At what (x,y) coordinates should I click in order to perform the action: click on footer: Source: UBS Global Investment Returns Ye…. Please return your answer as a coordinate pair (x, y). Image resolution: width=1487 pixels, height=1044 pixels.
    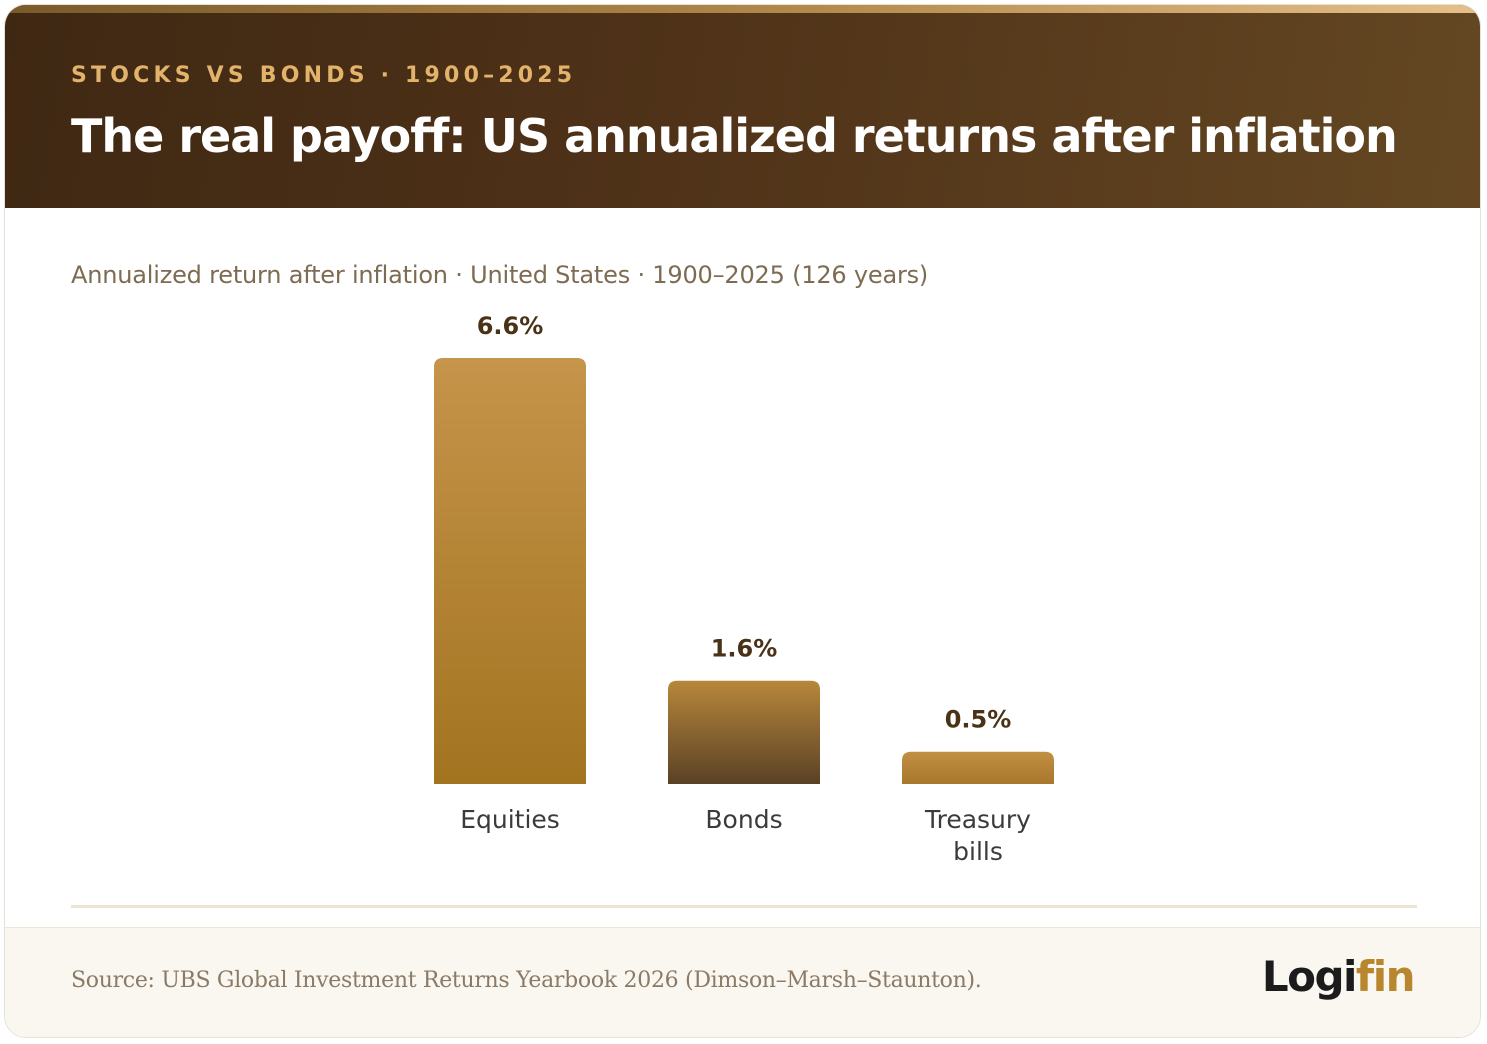
    Looking at the image, I should click on (742, 982).